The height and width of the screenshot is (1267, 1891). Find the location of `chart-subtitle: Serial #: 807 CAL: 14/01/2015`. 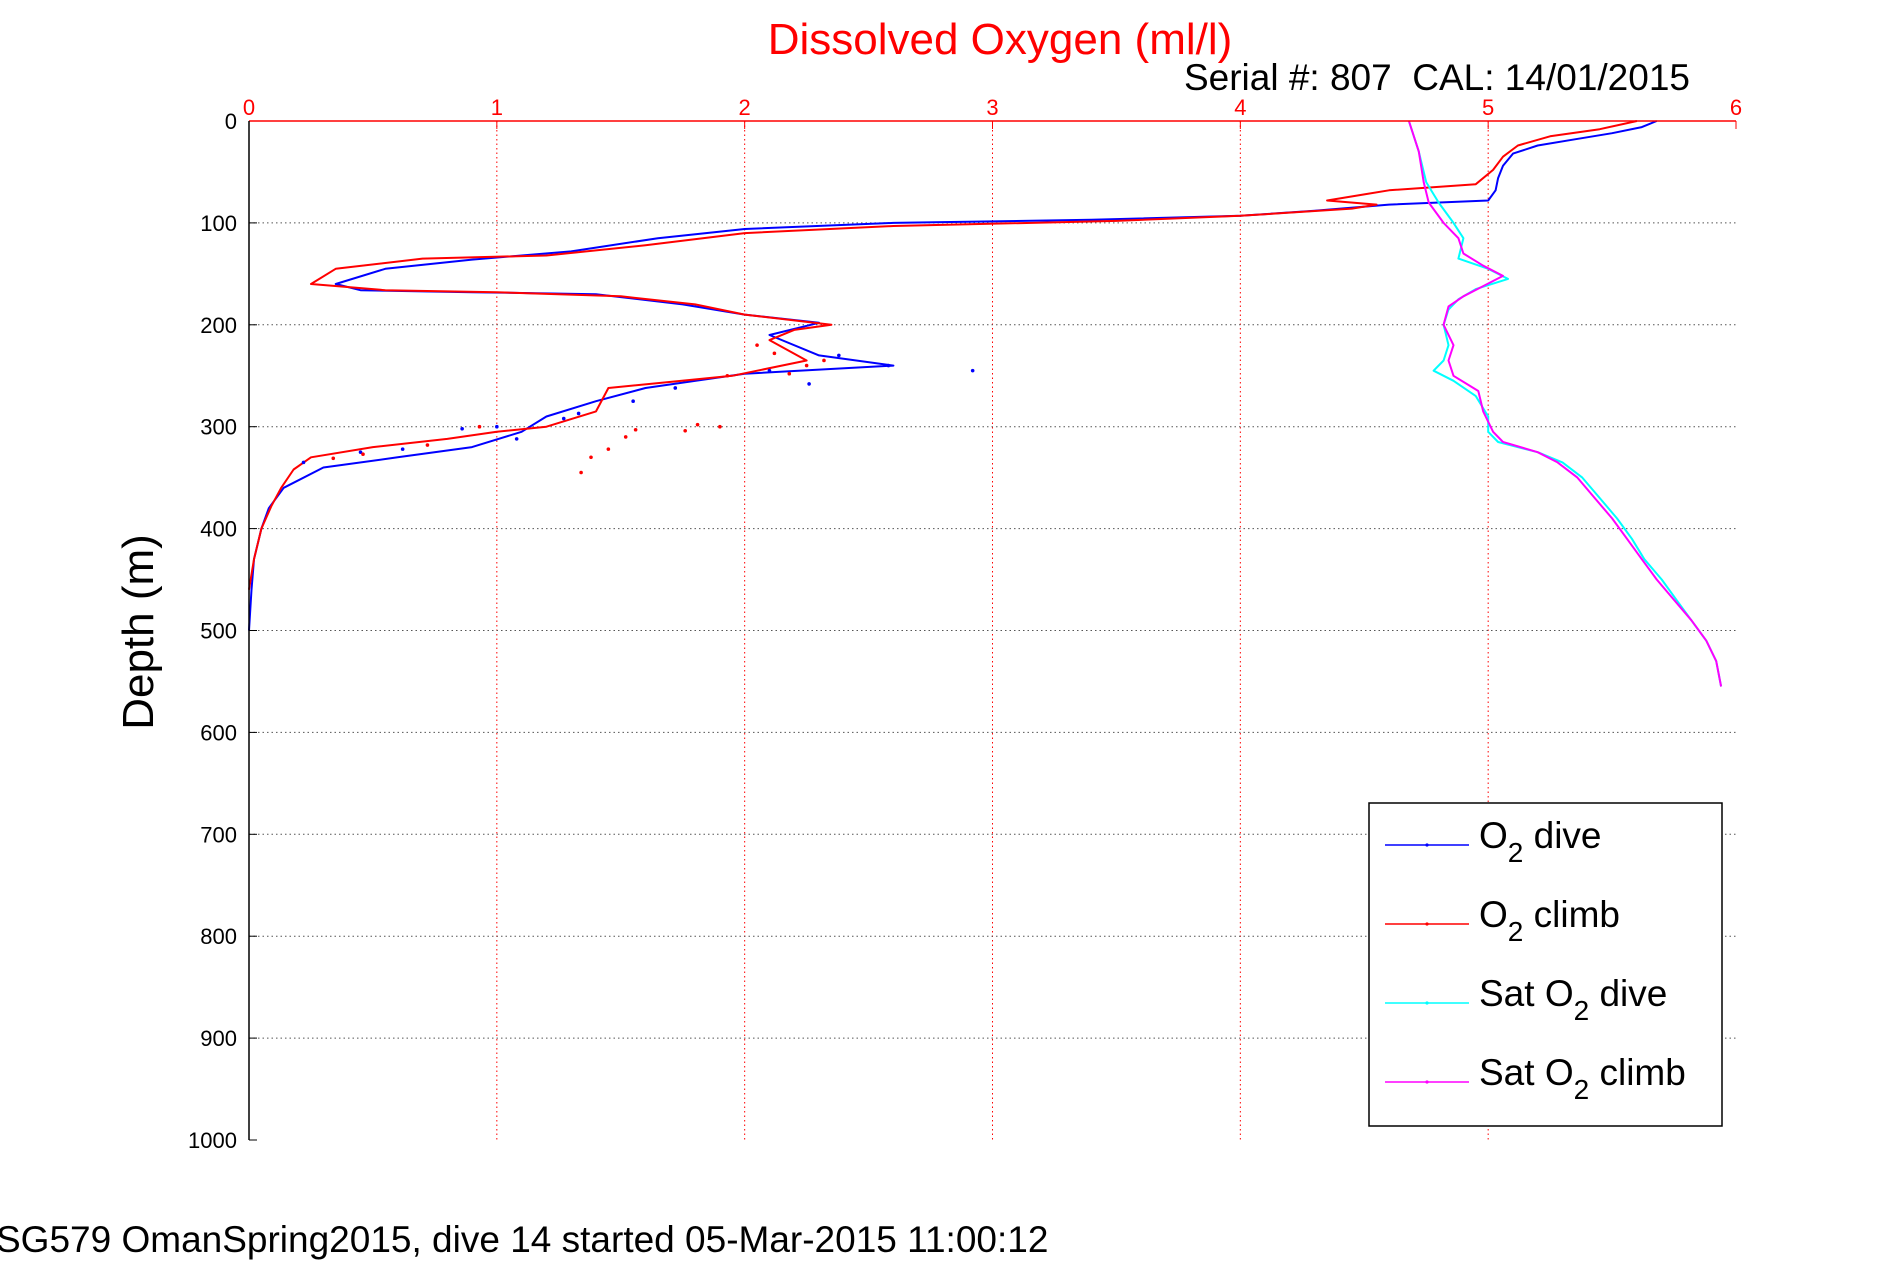

chart-subtitle: Serial #: 807 CAL: 14/01/2015 is located at coordinates (1437, 77).